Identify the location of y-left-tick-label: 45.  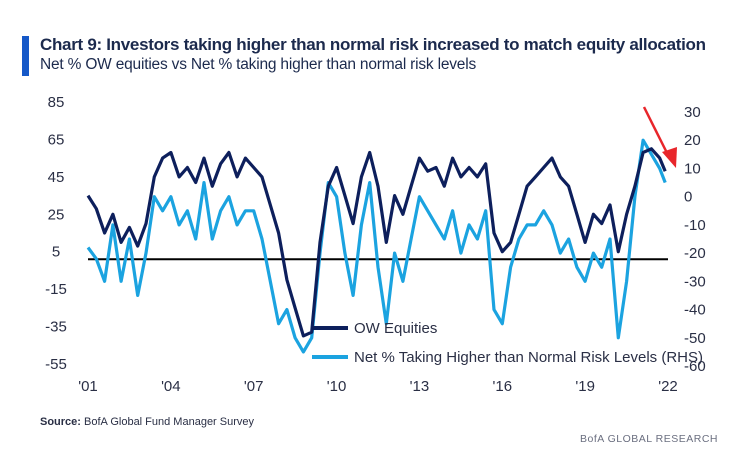
(56, 177).